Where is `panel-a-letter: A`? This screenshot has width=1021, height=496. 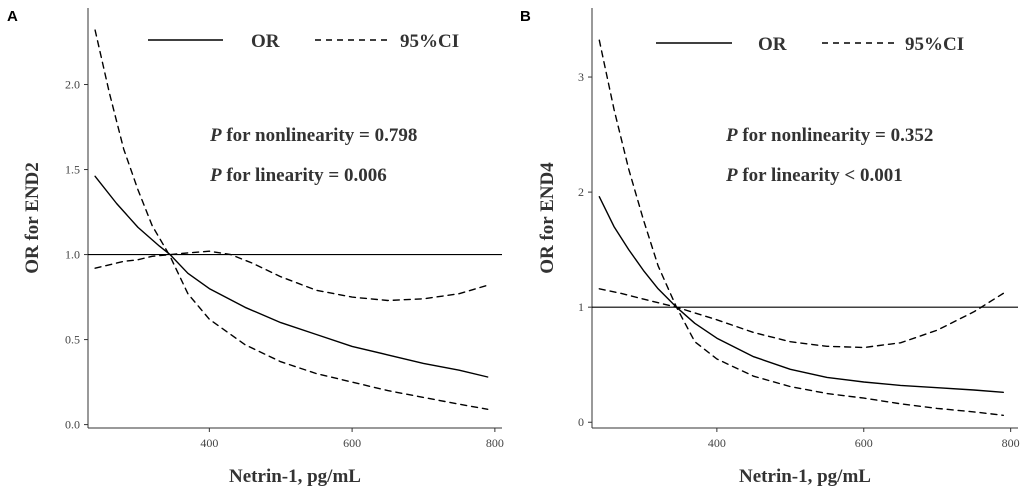 panel-a-letter: A is located at coordinates (12, 16).